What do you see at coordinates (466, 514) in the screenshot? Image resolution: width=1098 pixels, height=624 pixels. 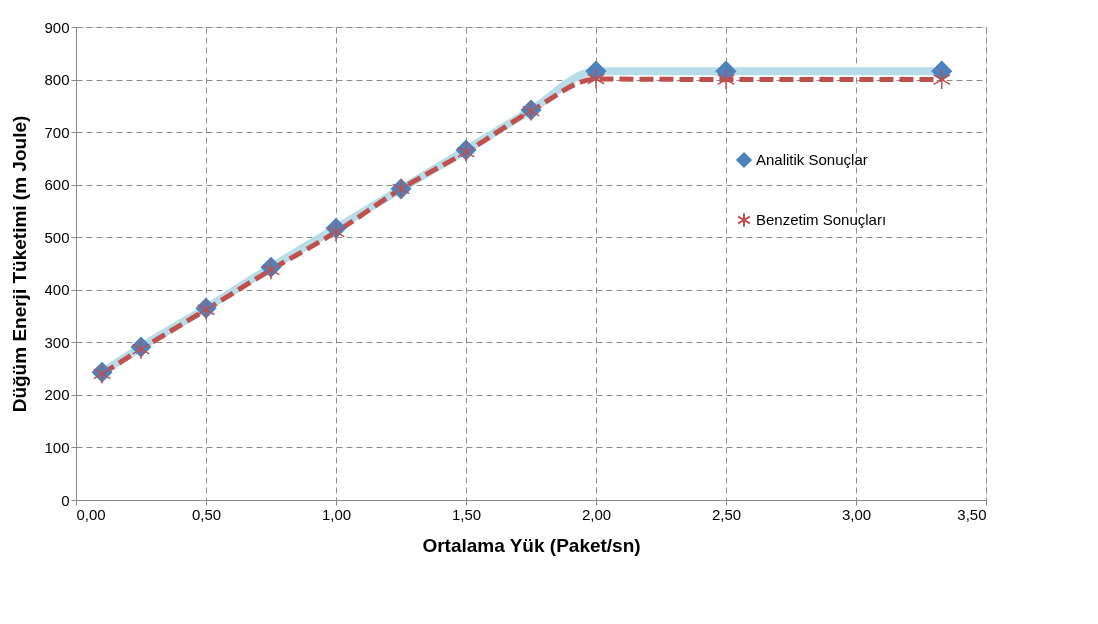 I see `x-tick-label: 1,50` at bounding box center [466, 514].